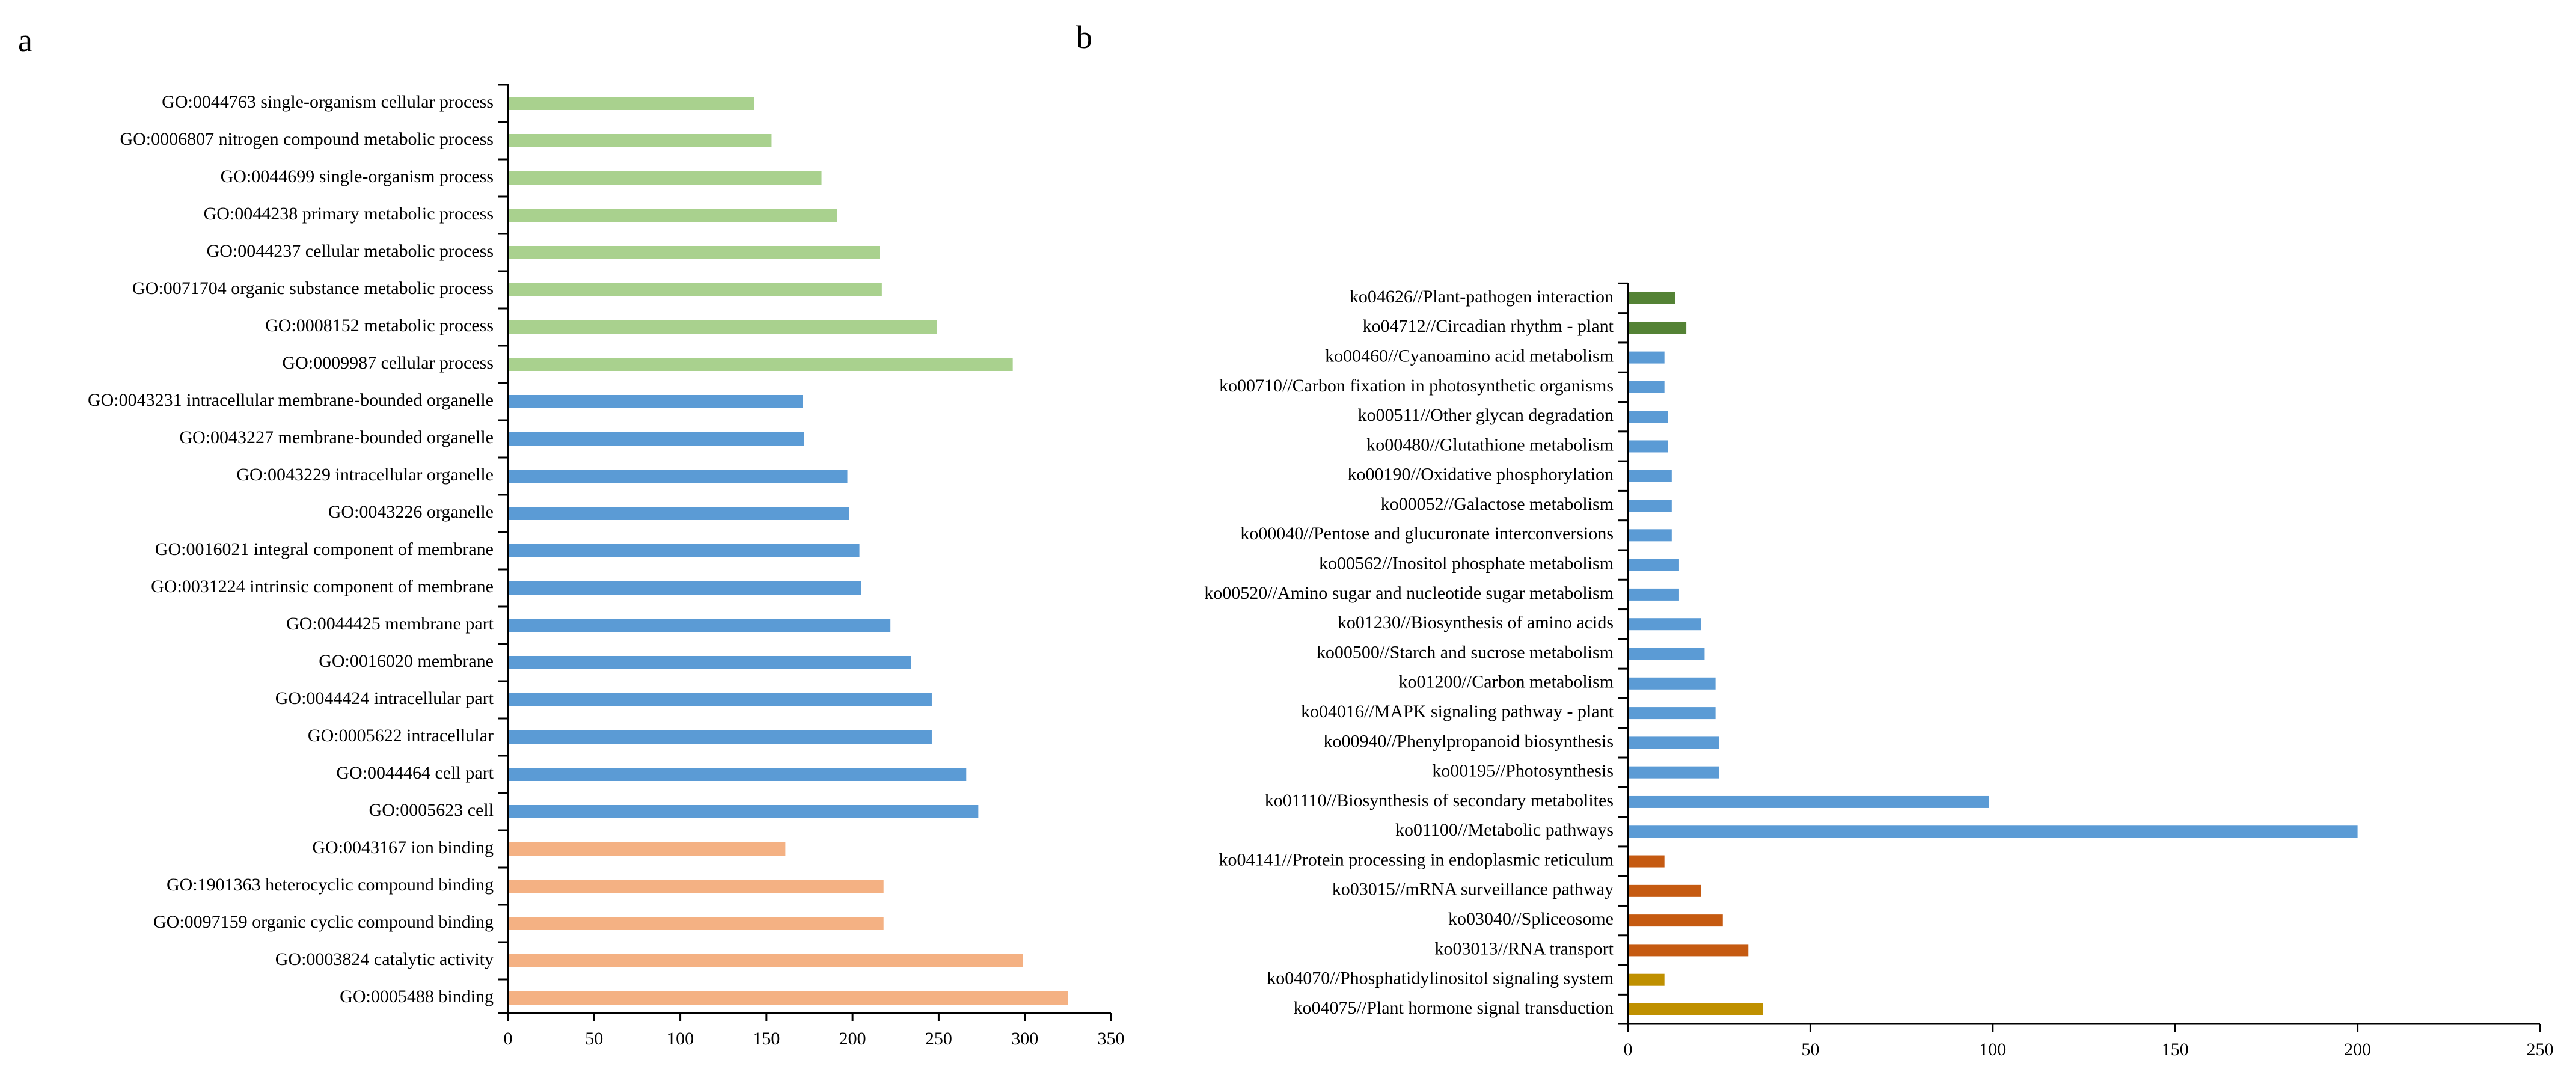  Describe the element at coordinates (336, 437) in the screenshot. I see `a-category-label: GO:0043227 membrane-bounded organelle` at that location.